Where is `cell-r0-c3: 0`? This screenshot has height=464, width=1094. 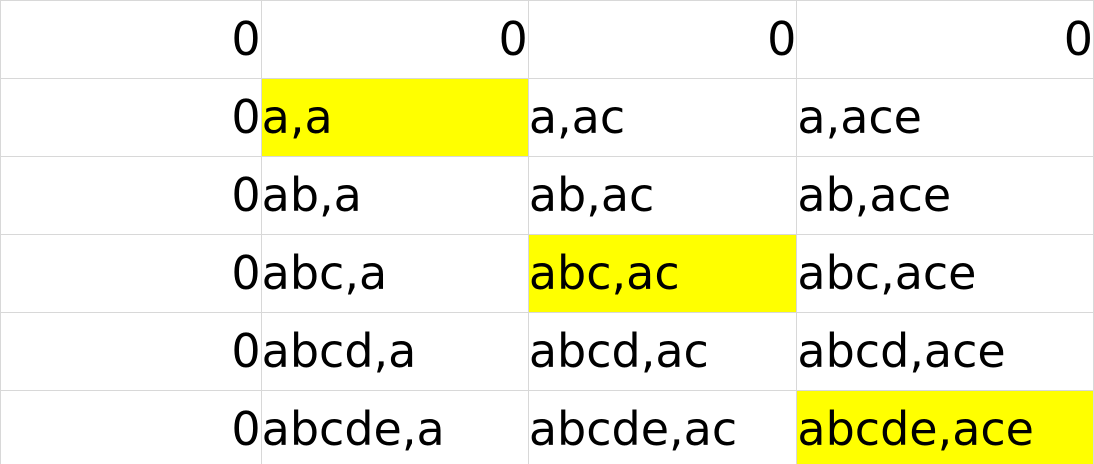 cell-r0-c3: 0 is located at coordinates (945, 39).